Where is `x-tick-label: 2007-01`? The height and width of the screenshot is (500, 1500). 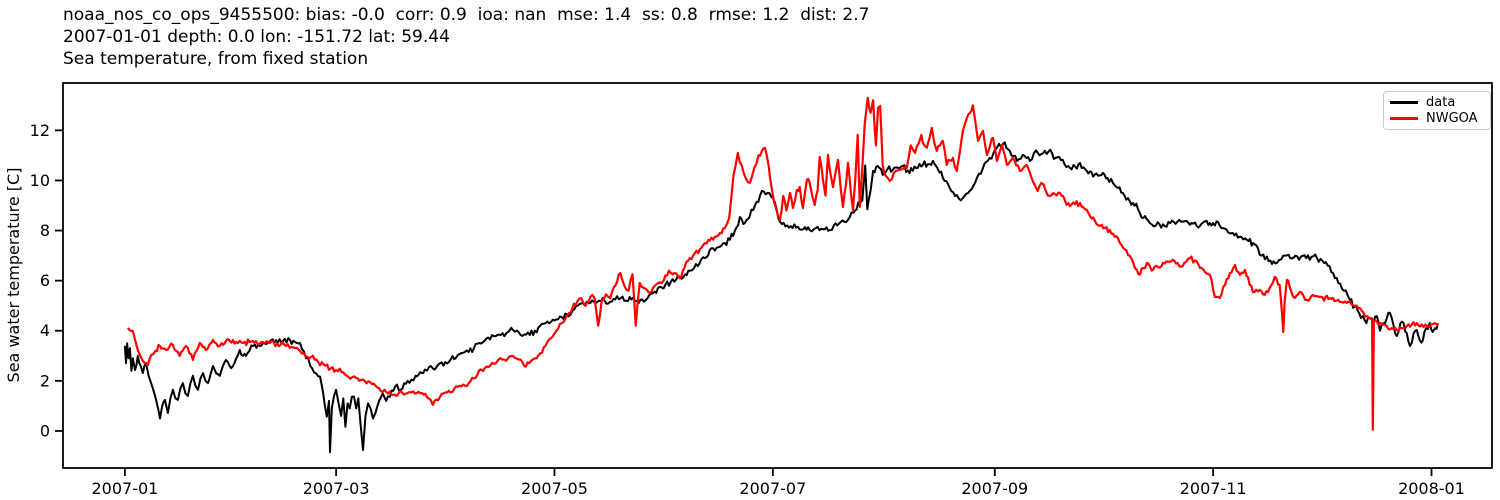 x-tick-label: 2007-01 is located at coordinates (124, 488).